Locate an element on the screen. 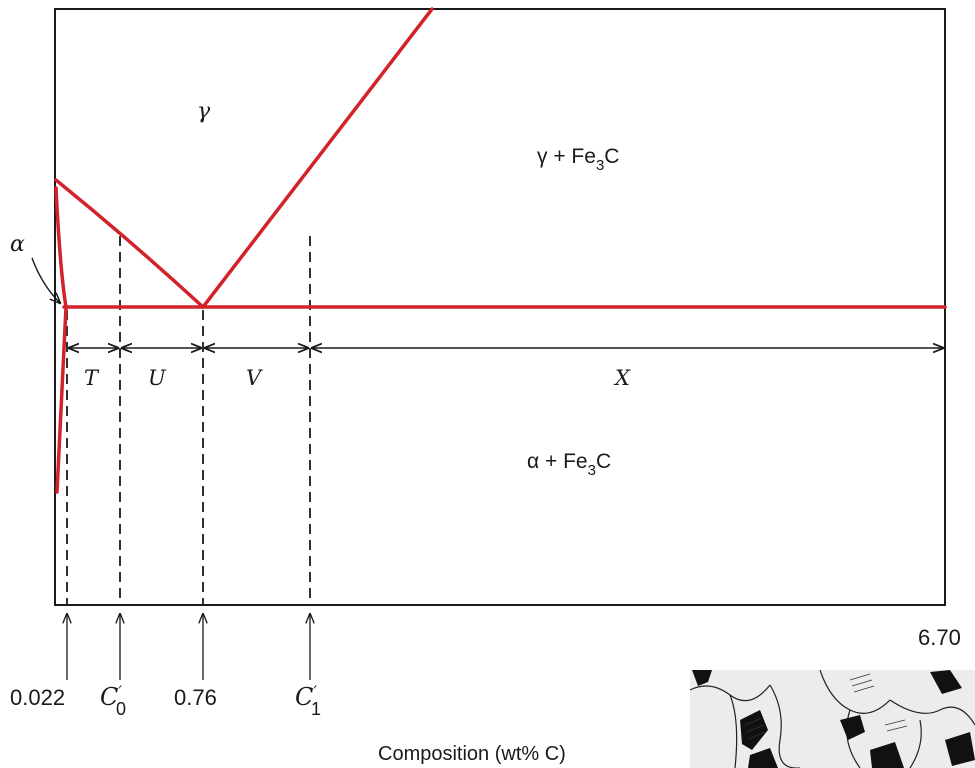 The image size is (975, 768). microstructure-drawing is located at coordinates (832, 719).